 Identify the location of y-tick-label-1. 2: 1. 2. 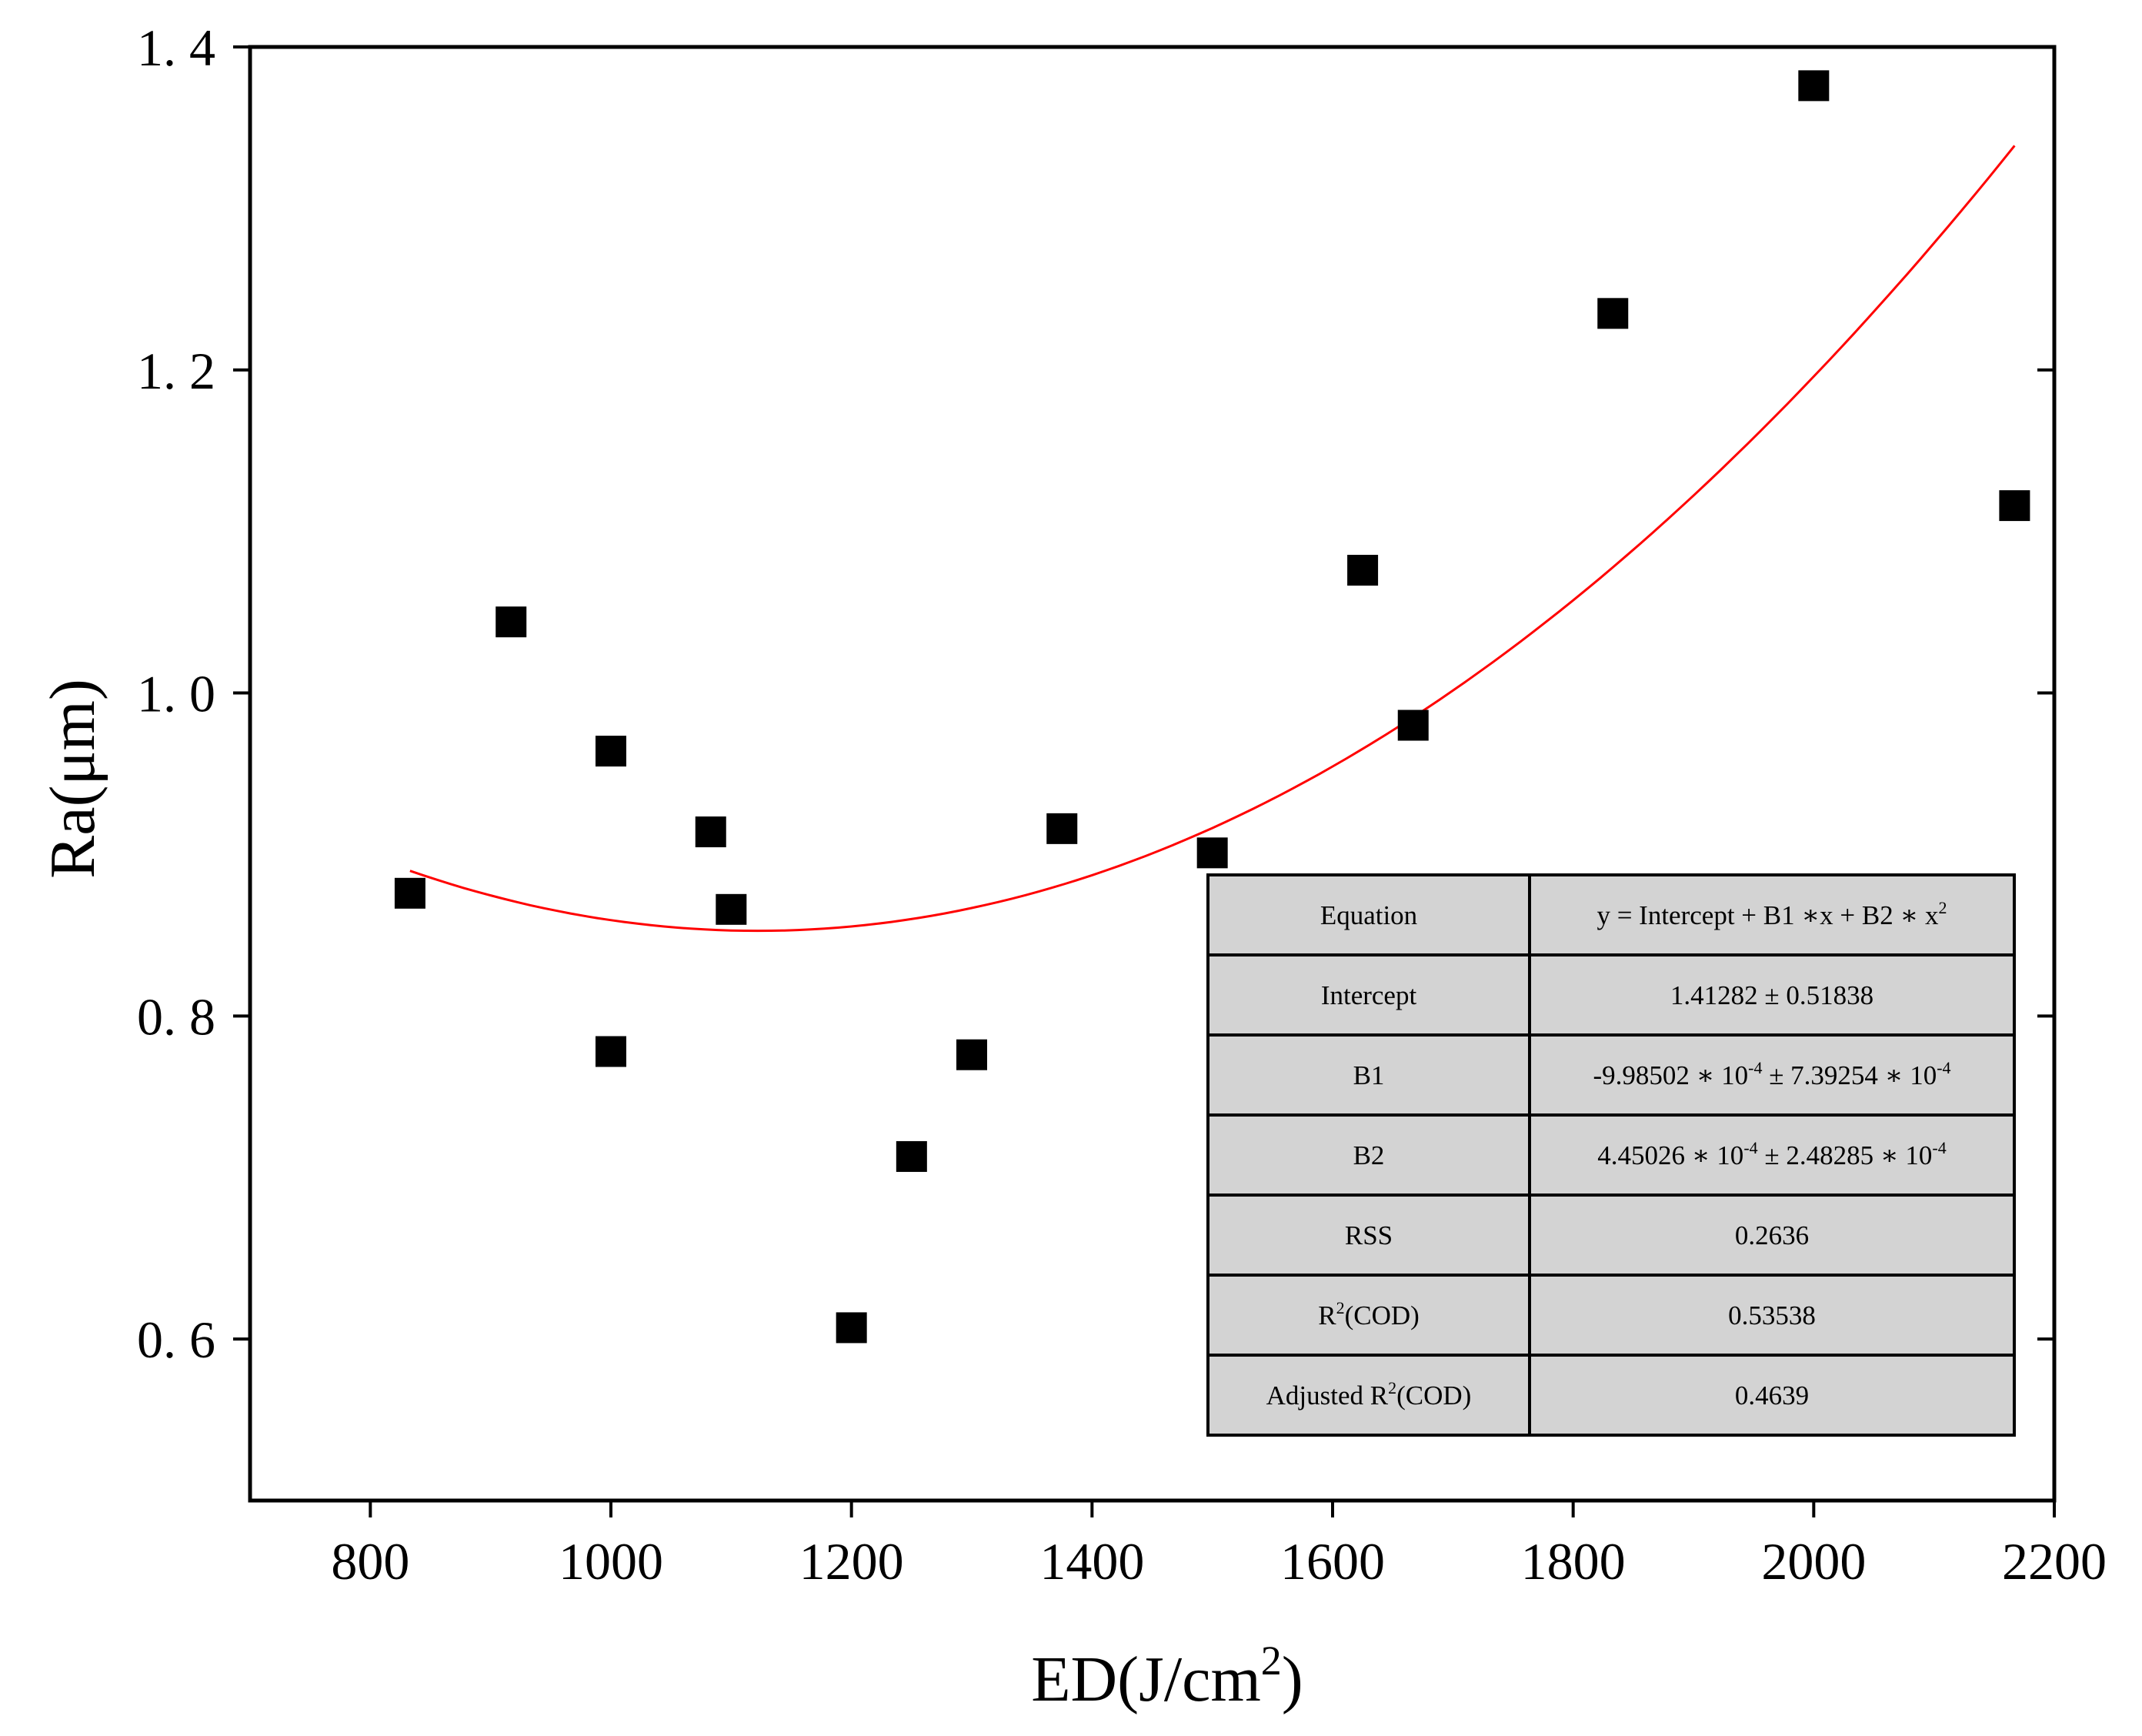
(176, 371).